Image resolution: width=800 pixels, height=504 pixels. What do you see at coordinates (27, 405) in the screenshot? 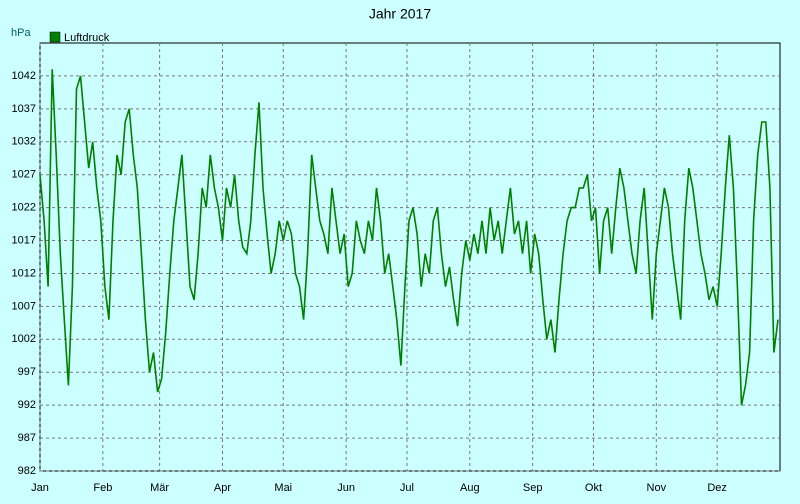
I see `y-tick-label: 992` at bounding box center [27, 405].